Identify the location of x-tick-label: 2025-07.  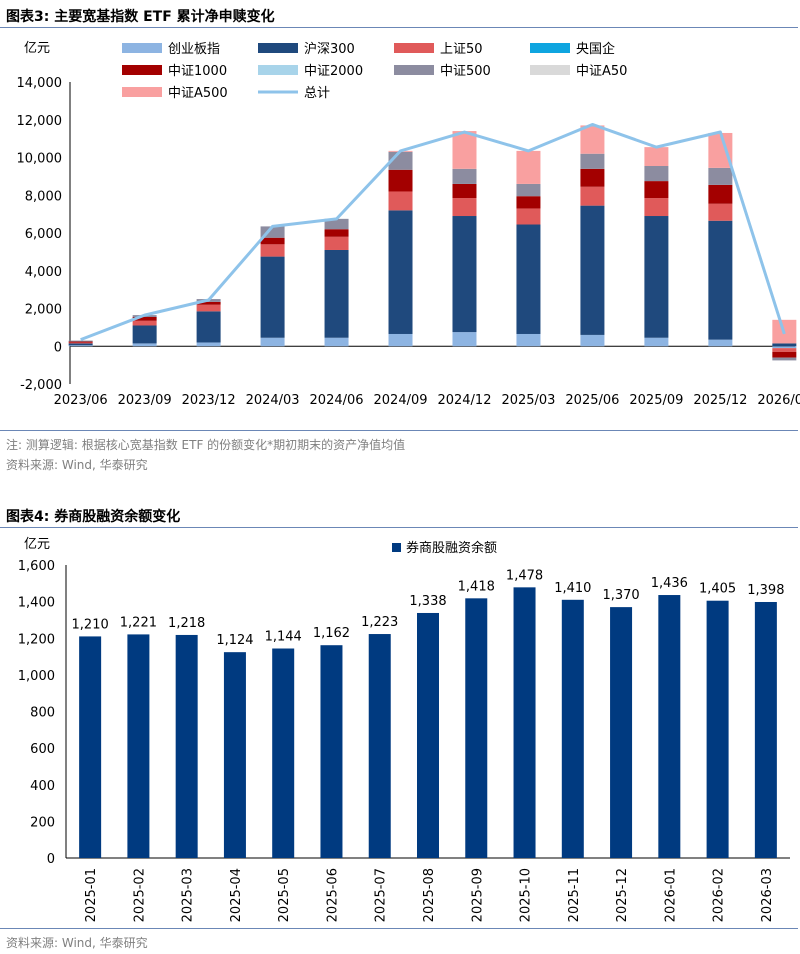
(381, 895).